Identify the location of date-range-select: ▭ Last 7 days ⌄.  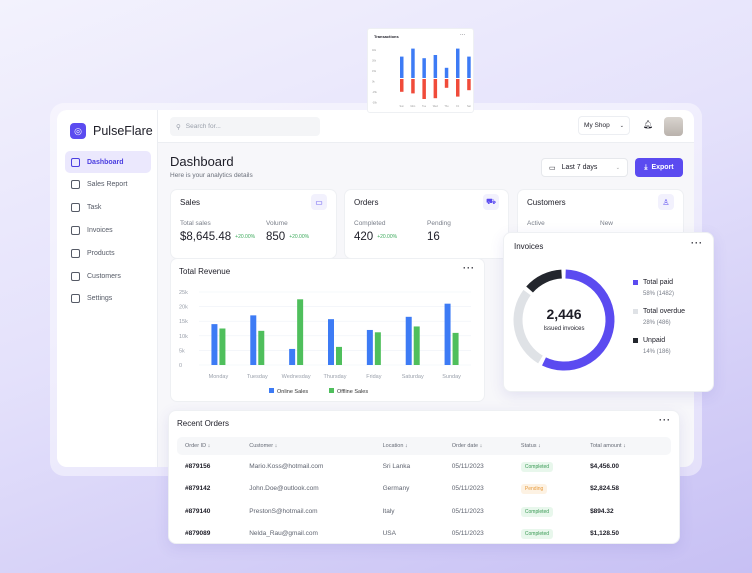
(584, 167).